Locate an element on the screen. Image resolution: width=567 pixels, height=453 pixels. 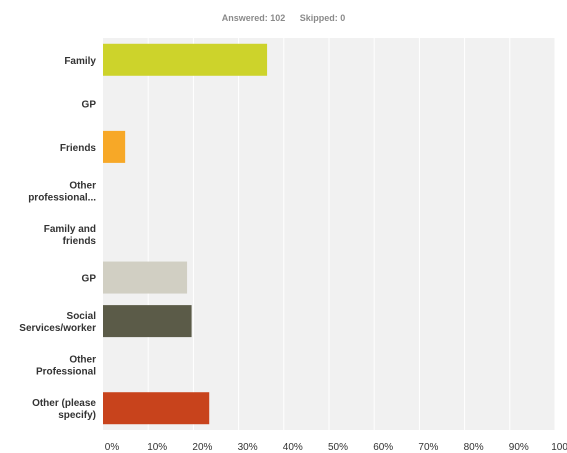
category-label-line: friends is located at coordinates (80, 241).